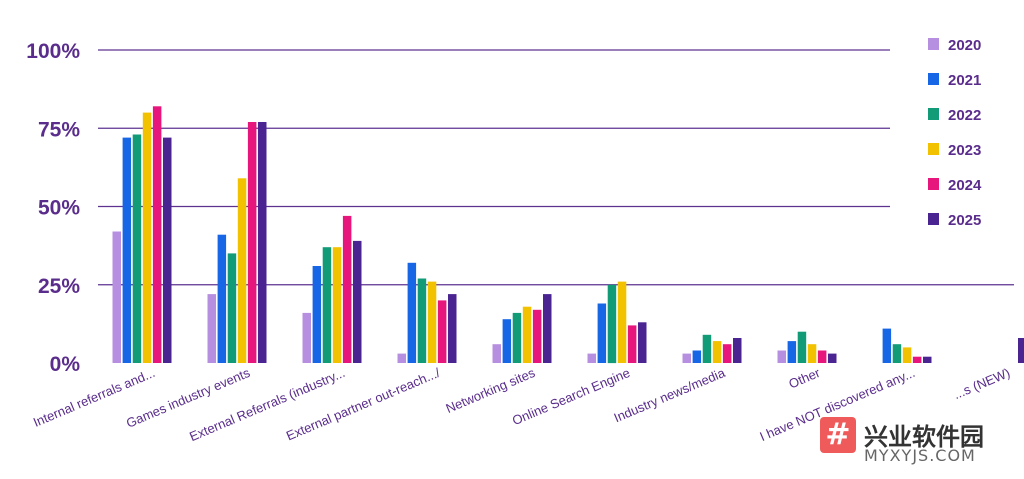  I want to click on x-category-label: External partner out-reach.../, so click(363, 404).